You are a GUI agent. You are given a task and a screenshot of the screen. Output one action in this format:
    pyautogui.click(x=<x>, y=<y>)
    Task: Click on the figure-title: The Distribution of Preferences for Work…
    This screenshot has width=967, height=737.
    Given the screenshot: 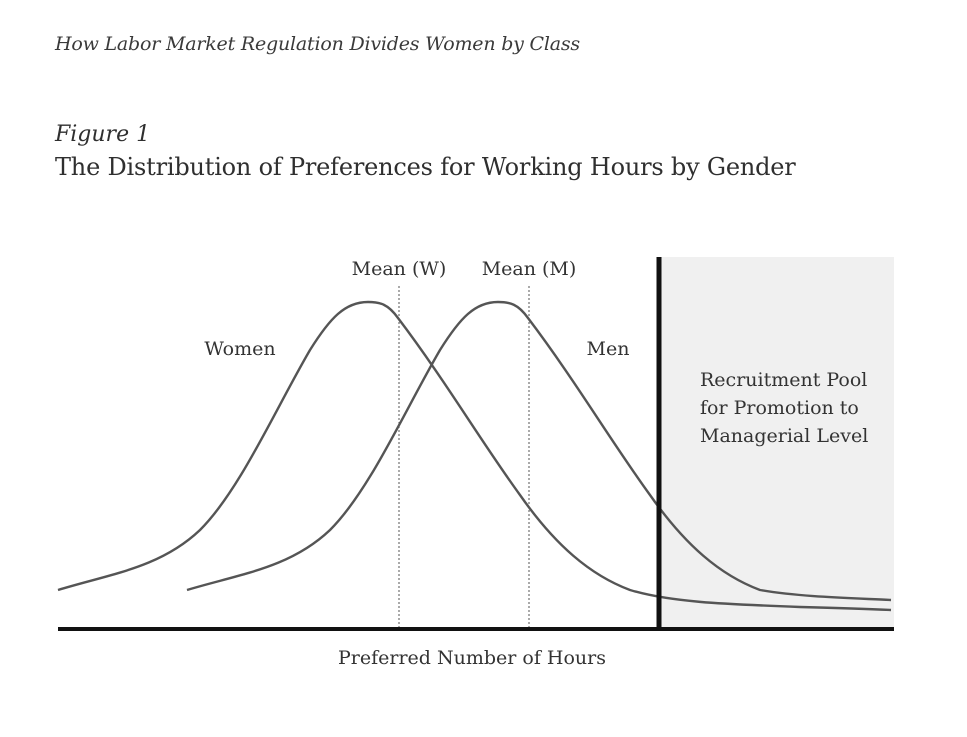 What is the action you would take?
    pyautogui.click(x=425, y=167)
    